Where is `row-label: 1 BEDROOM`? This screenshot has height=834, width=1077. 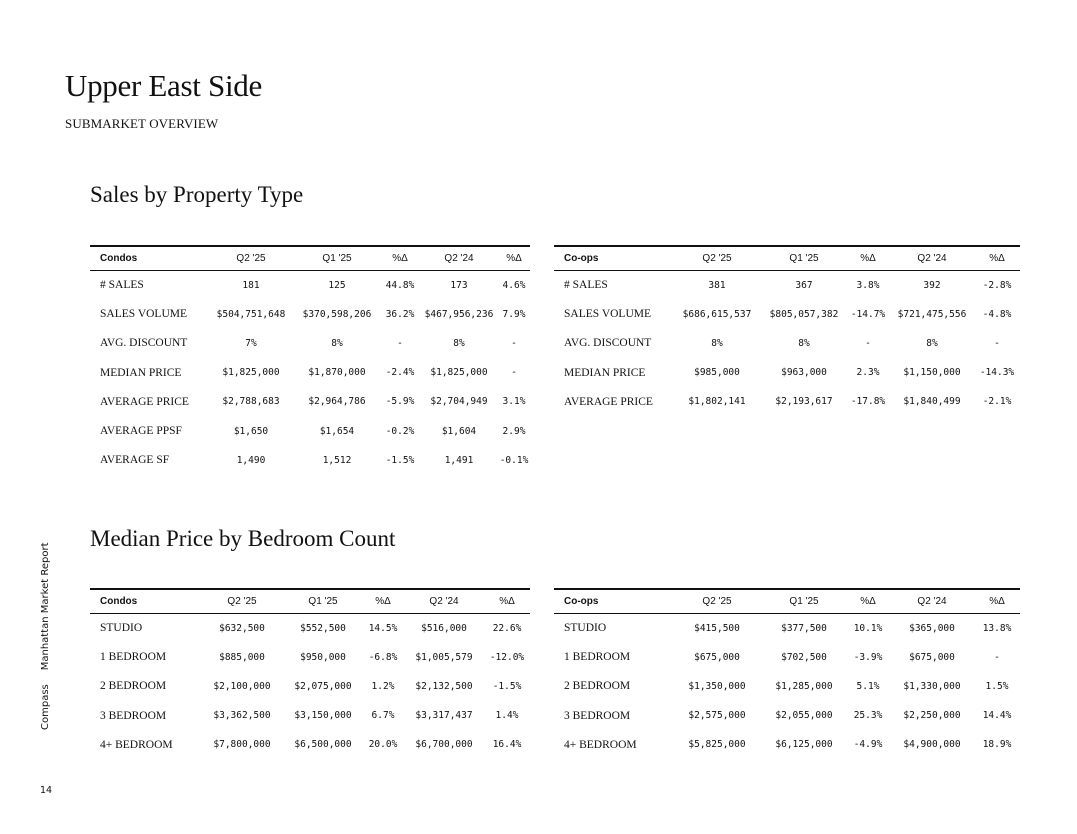
row-label: 1 BEDROOM is located at coordinates (133, 657).